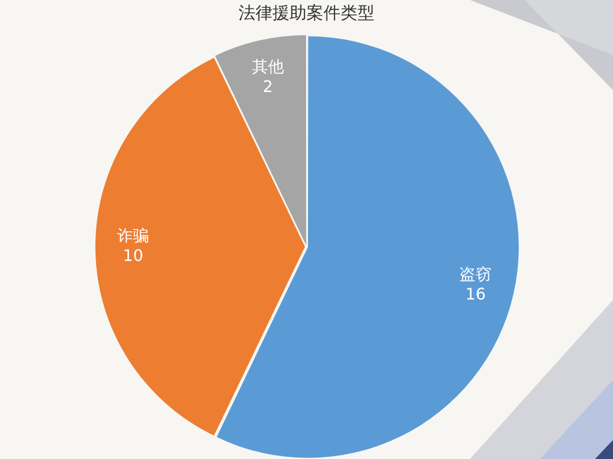  Describe the element at coordinates (476, 274) in the screenshot. I see `slice-label: 盗窃` at that location.